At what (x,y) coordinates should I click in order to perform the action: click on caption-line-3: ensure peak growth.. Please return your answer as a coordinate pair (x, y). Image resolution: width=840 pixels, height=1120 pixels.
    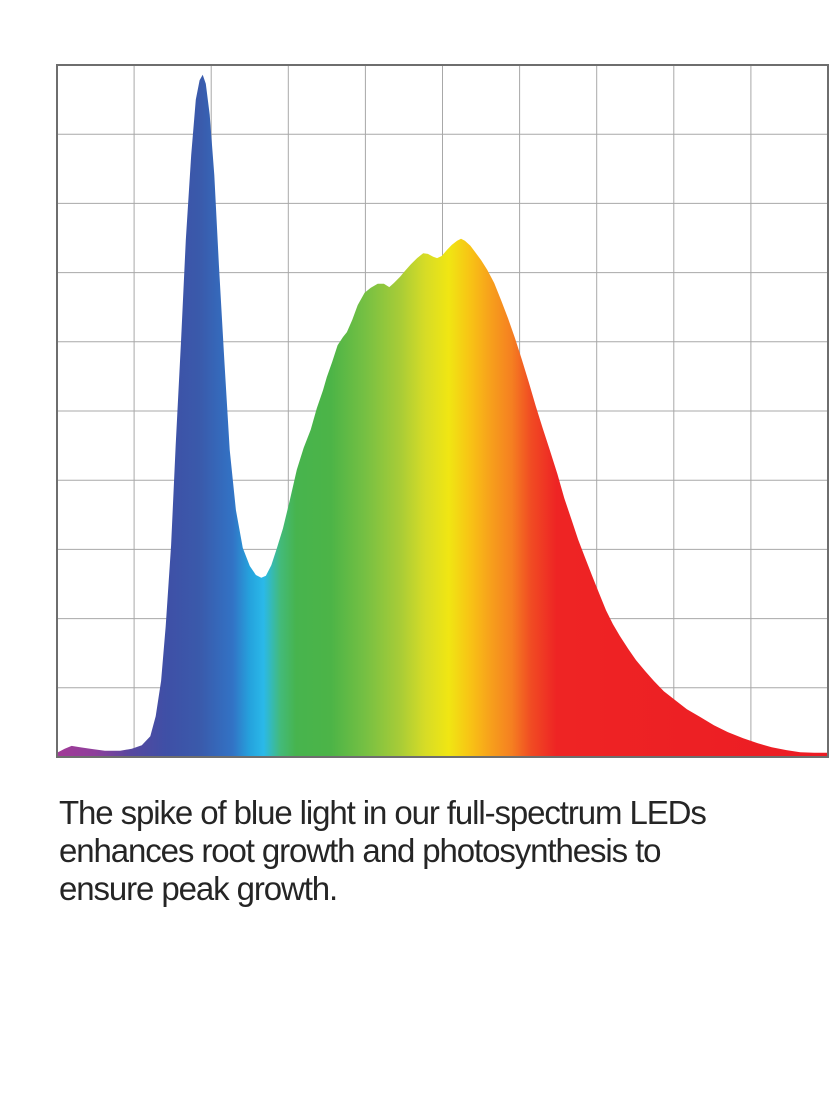
    Looking at the image, I should click on (198, 888).